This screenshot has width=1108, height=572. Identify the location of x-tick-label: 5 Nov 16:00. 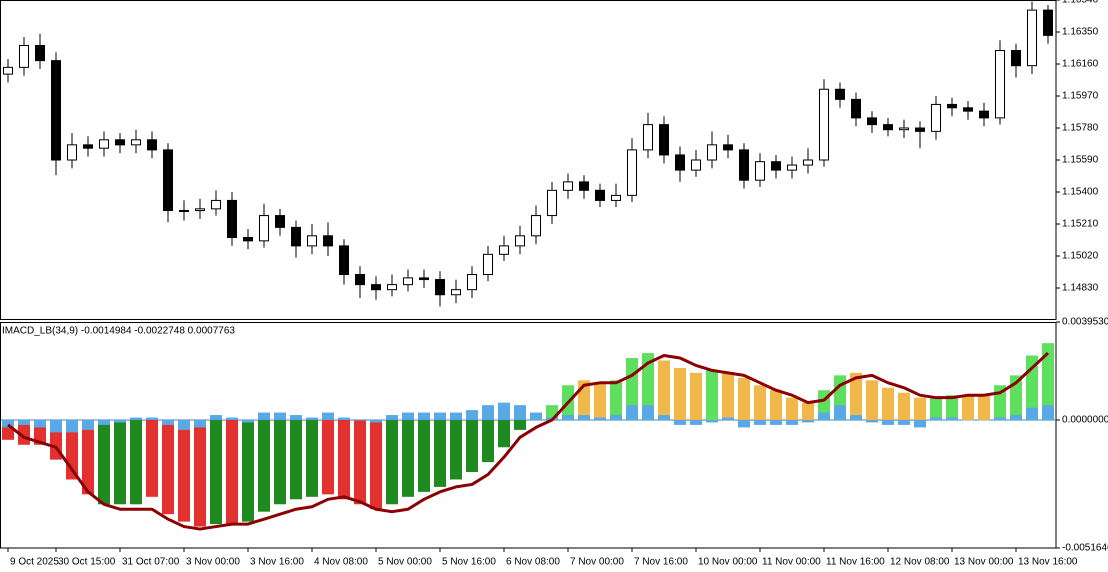
(469, 562).